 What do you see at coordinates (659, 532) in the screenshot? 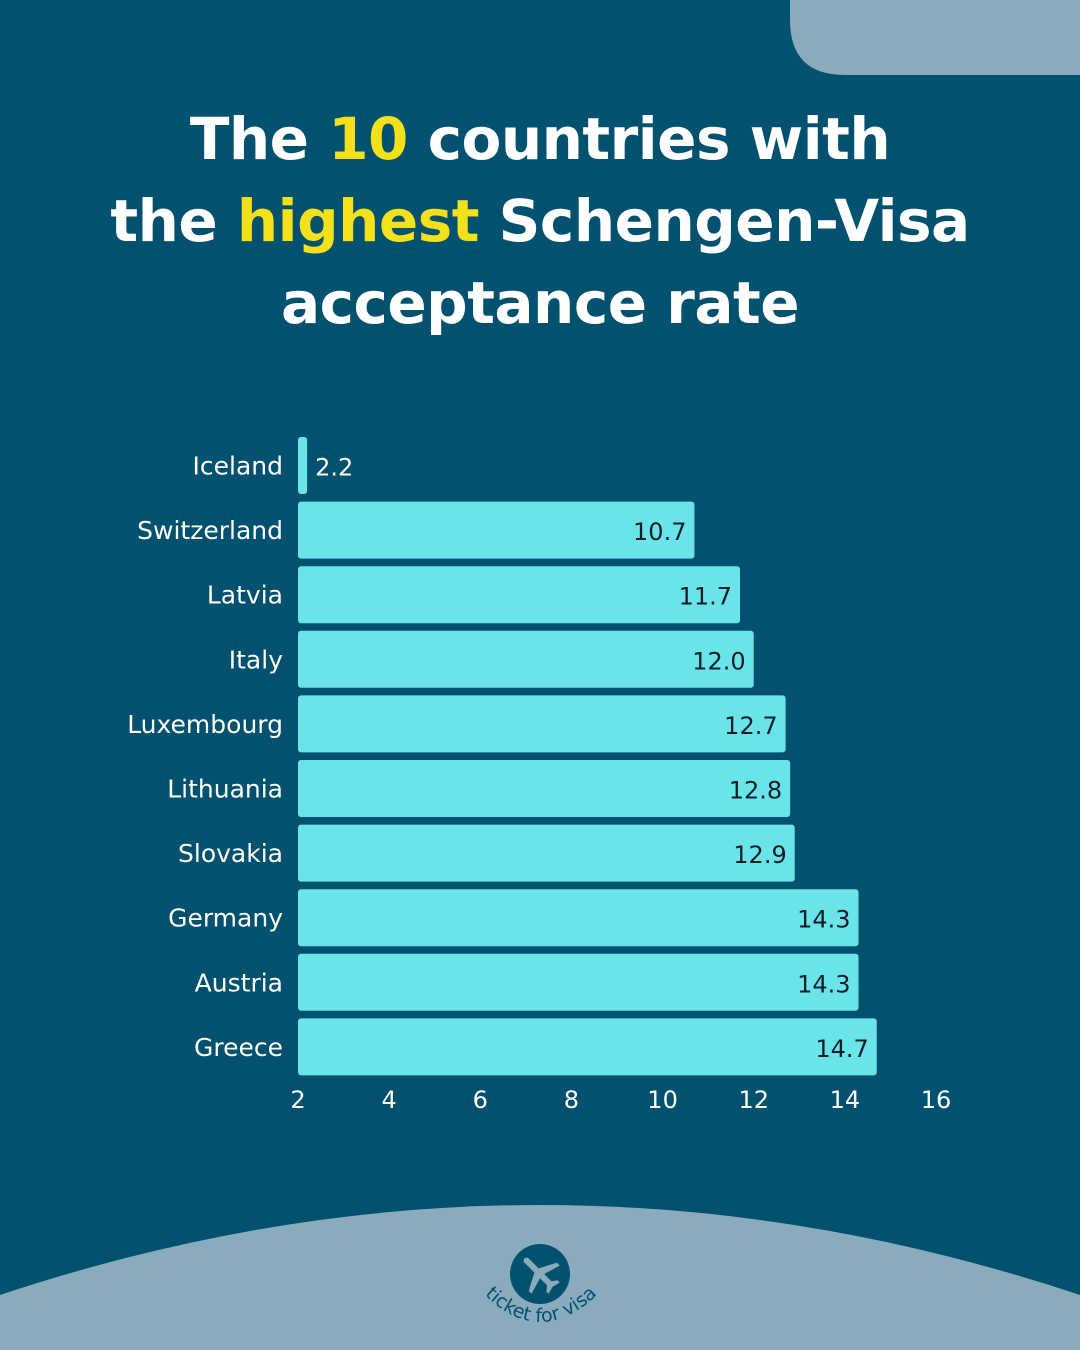
I see `value-label: 10.7` at bounding box center [659, 532].